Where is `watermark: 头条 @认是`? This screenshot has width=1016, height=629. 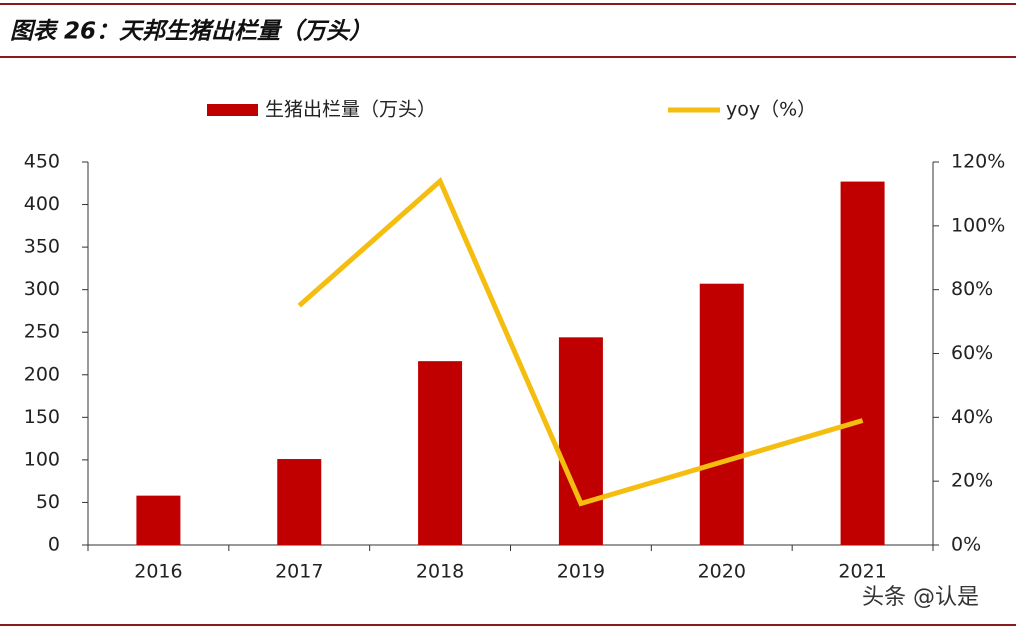 watermark: 头条 @认是 is located at coordinates (920, 597).